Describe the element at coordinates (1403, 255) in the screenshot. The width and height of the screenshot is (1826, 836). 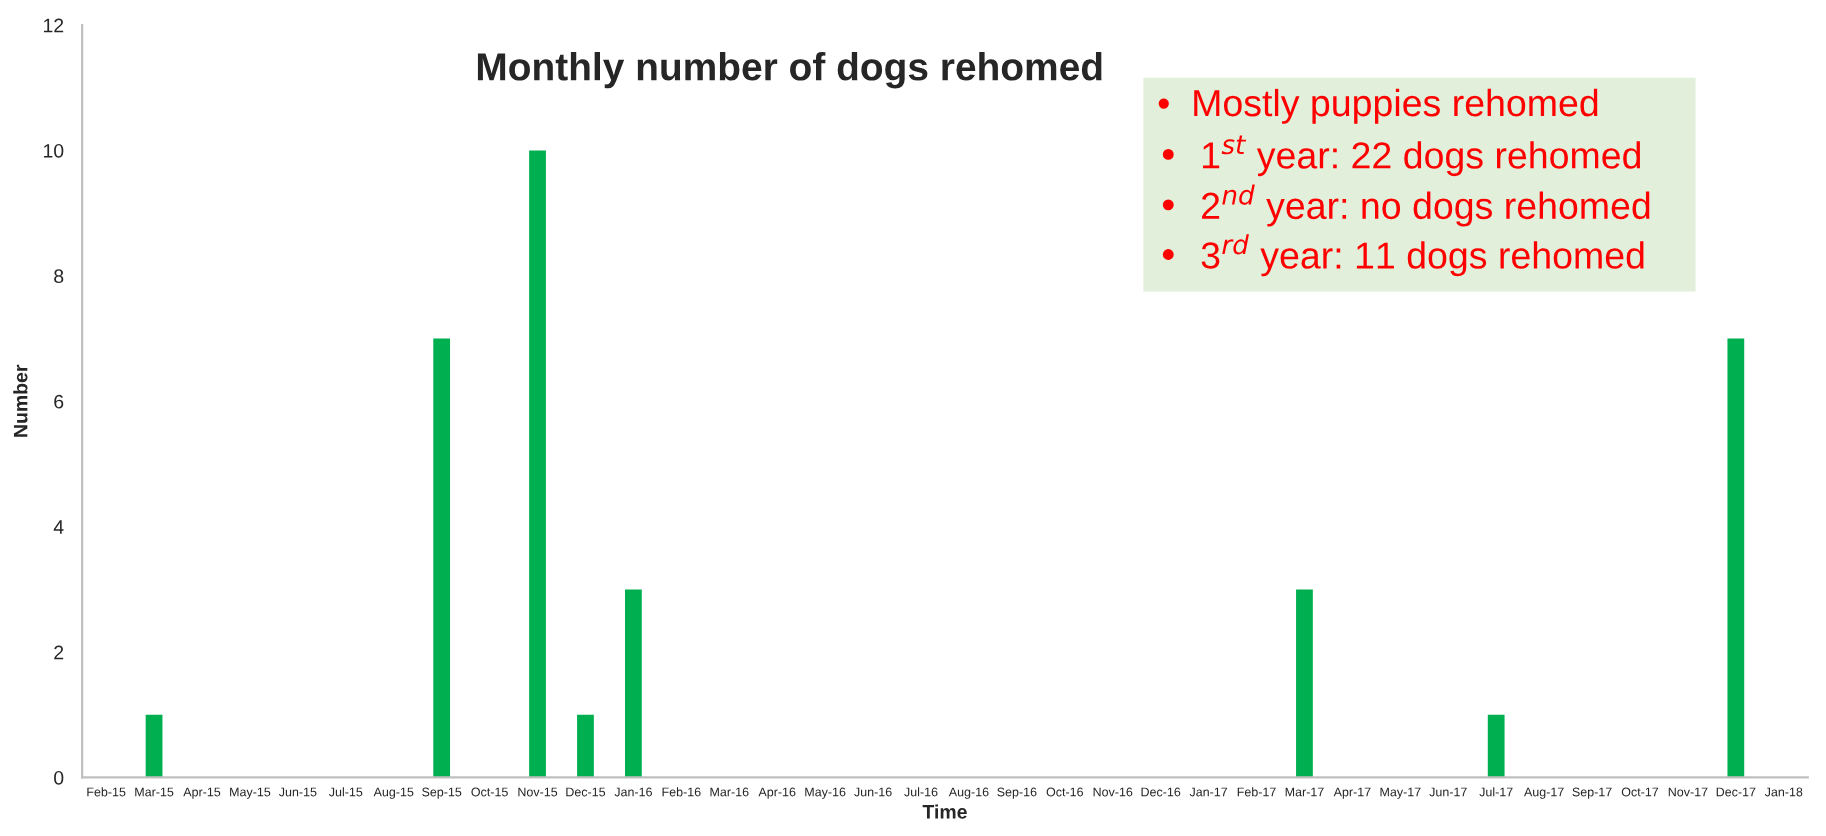
I see `annotation: • 3$^{rd}$ year: 11 dogs rehomed` at that location.